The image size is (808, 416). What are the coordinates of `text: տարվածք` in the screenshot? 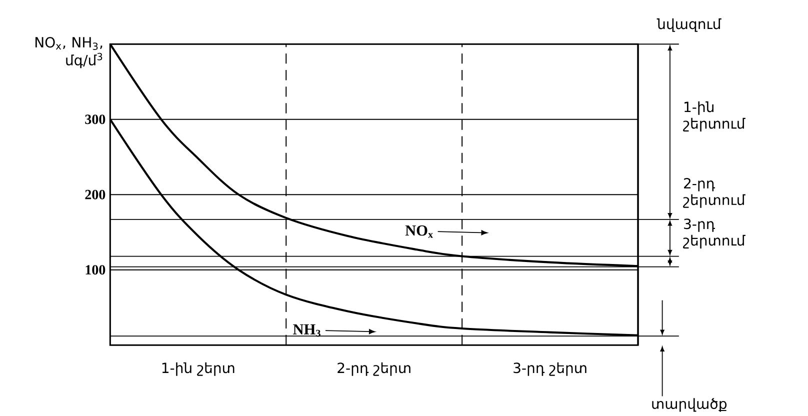 It's located at (689, 405).